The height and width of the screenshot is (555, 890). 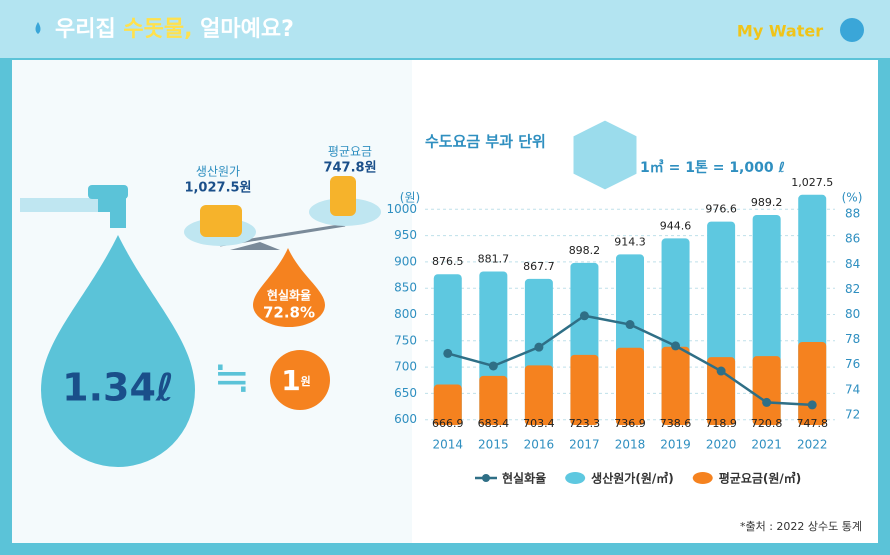 What do you see at coordinates (401, 209) in the screenshot?
I see `y-tick-label: 1000` at bounding box center [401, 209].